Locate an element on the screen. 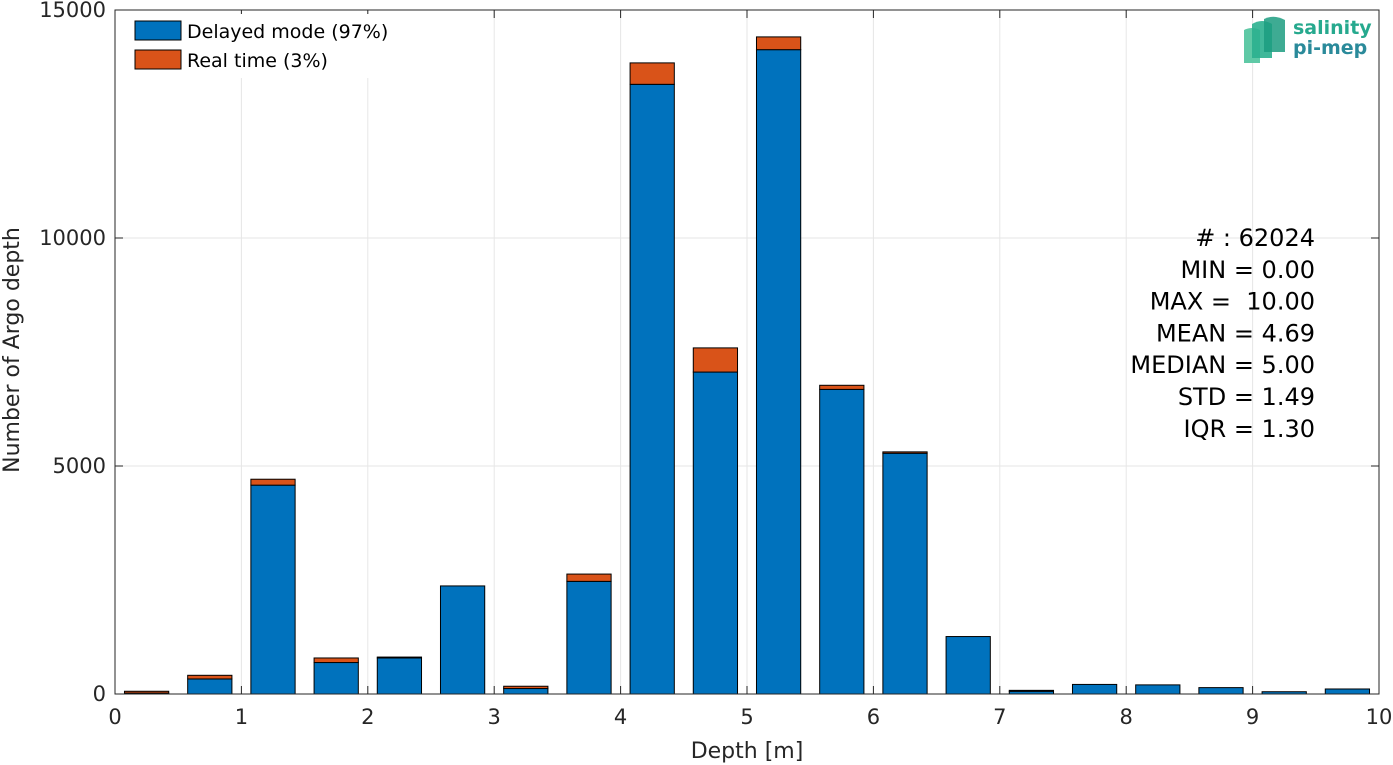 The height and width of the screenshot is (765, 1393). stat-line: MEAN = 4.69 is located at coordinates (1235, 333).